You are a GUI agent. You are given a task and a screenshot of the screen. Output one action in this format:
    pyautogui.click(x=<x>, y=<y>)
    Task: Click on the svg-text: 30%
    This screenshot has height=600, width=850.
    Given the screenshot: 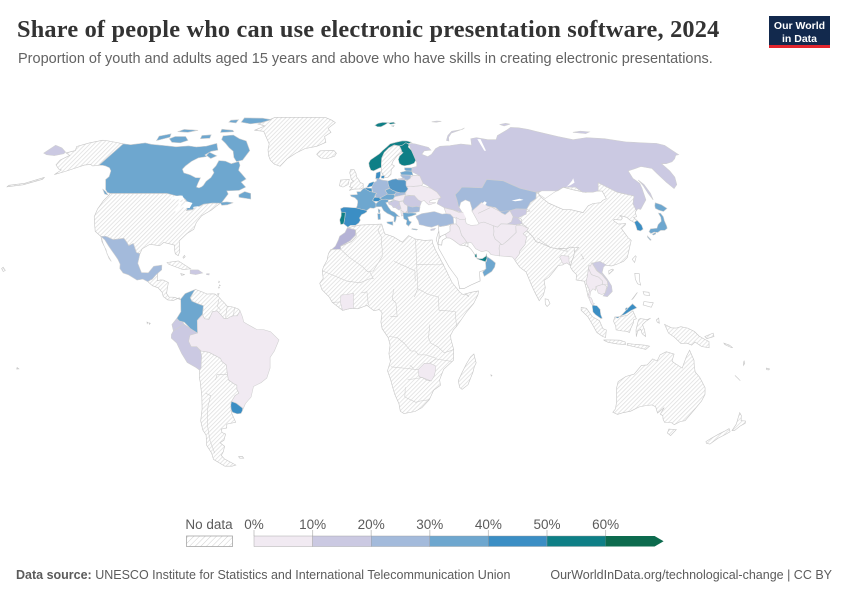 What is the action you would take?
    pyautogui.click(x=429, y=524)
    